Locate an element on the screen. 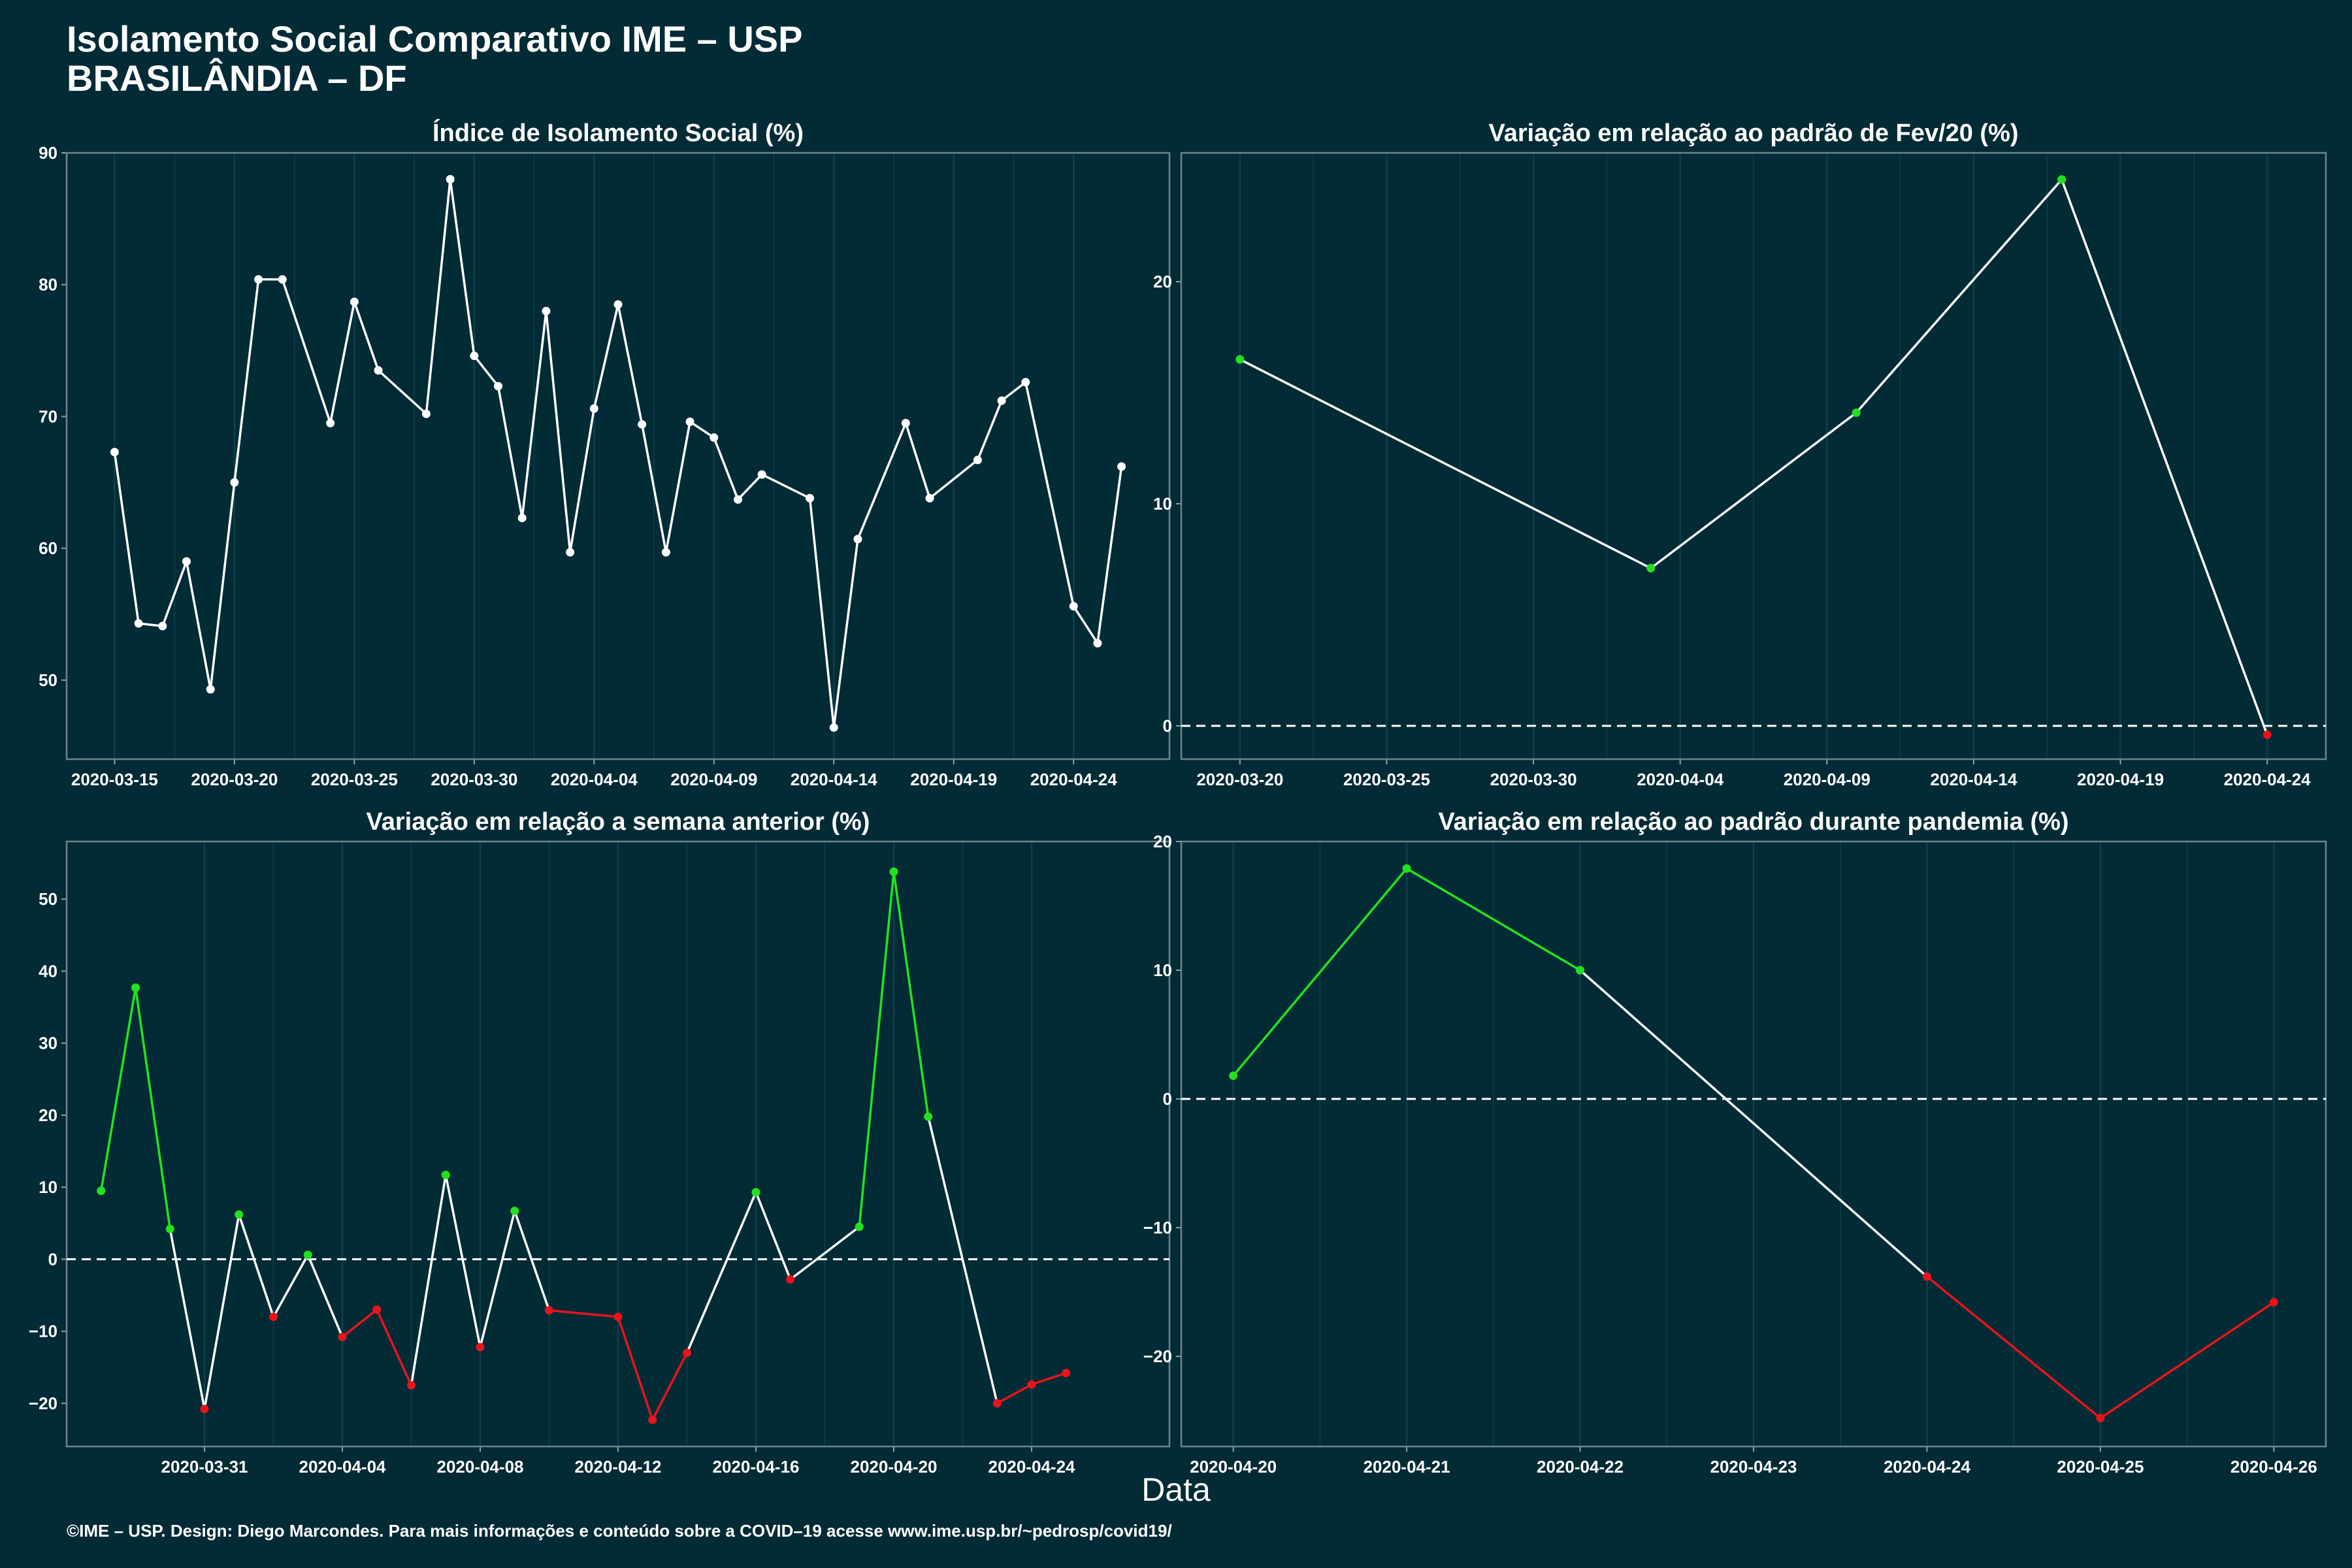 This screenshot has height=1568, width=2352. y-tick-label: 90 is located at coordinates (48, 153).